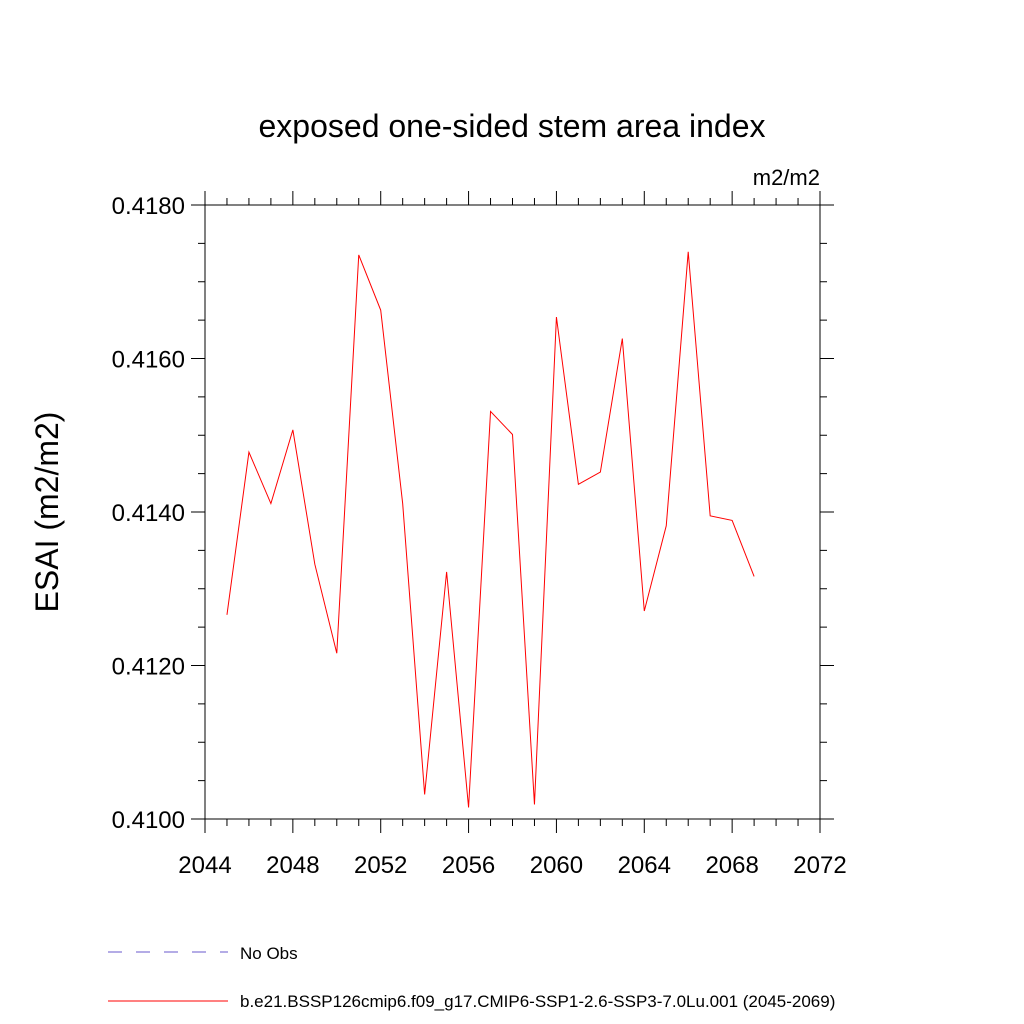  Describe the element at coordinates (269, 953) in the screenshot. I see `legend-label-no-obs: No Obs` at that location.